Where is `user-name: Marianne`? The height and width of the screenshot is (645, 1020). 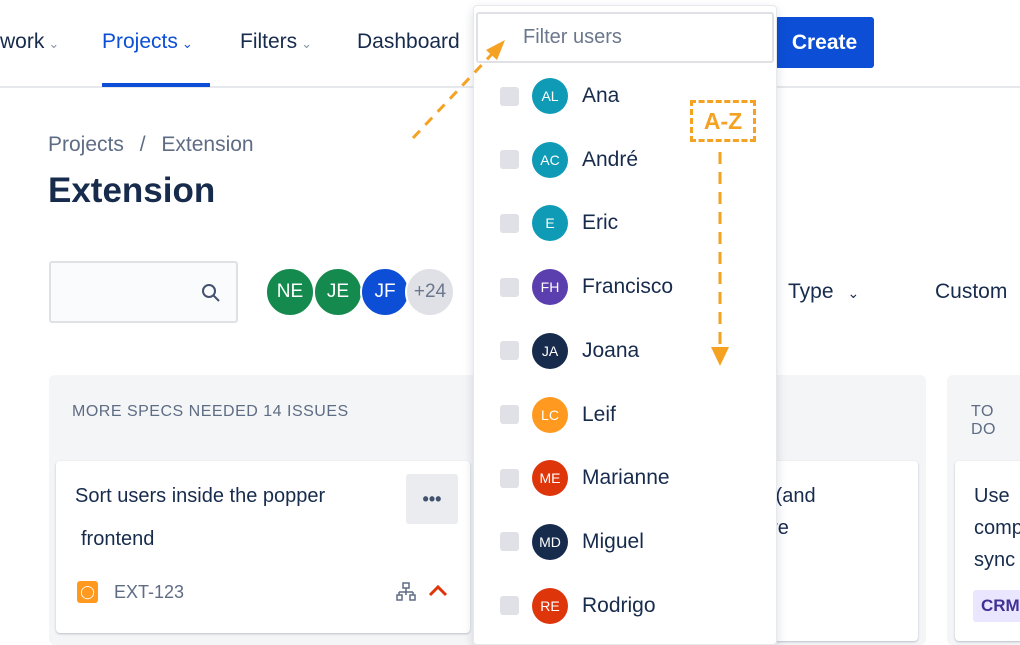
user-name: Marianne is located at coordinates (626, 478).